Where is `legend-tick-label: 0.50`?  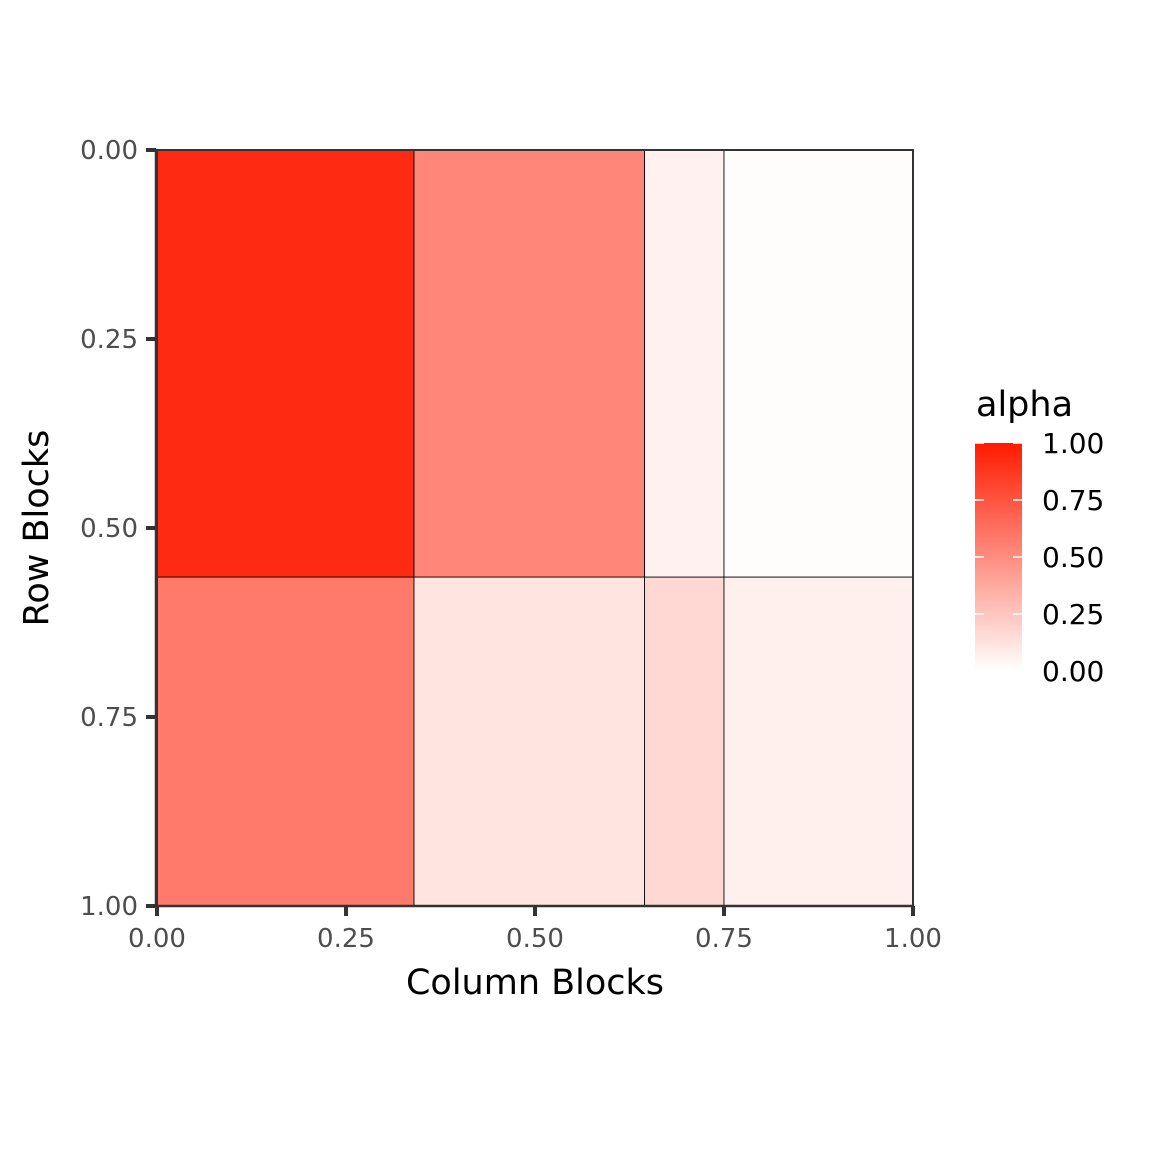
legend-tick-label: 0.50 is located at coordinates (1073, 557).